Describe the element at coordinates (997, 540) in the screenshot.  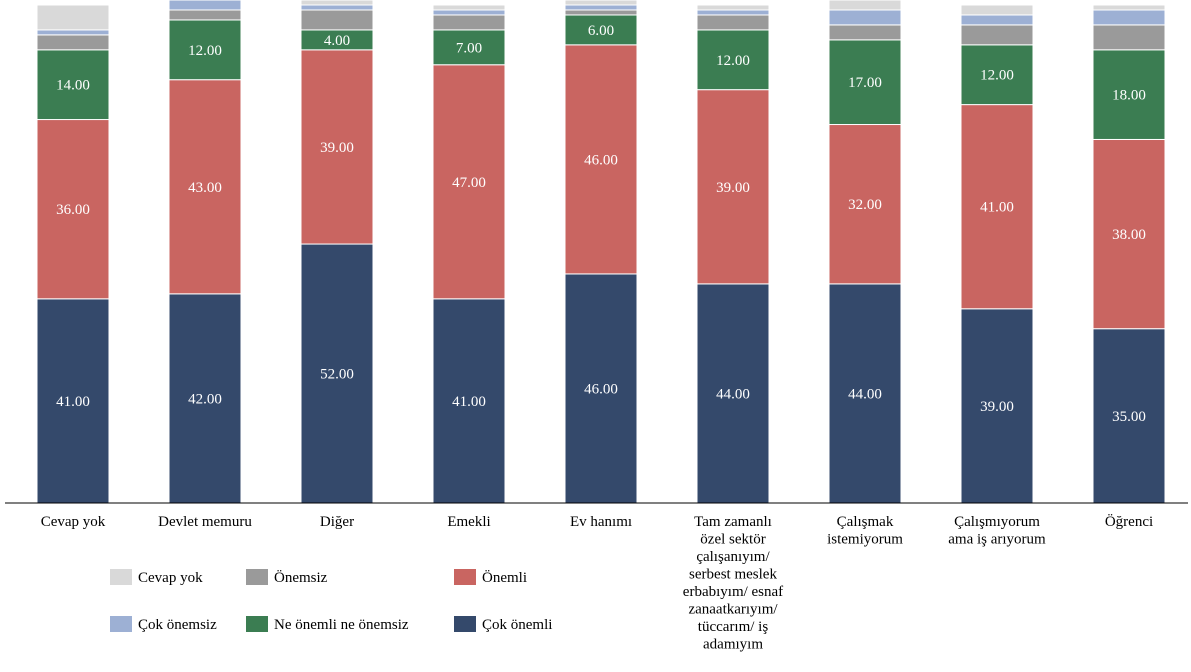
I see `category-label: ama iş arıyorum` at that location.